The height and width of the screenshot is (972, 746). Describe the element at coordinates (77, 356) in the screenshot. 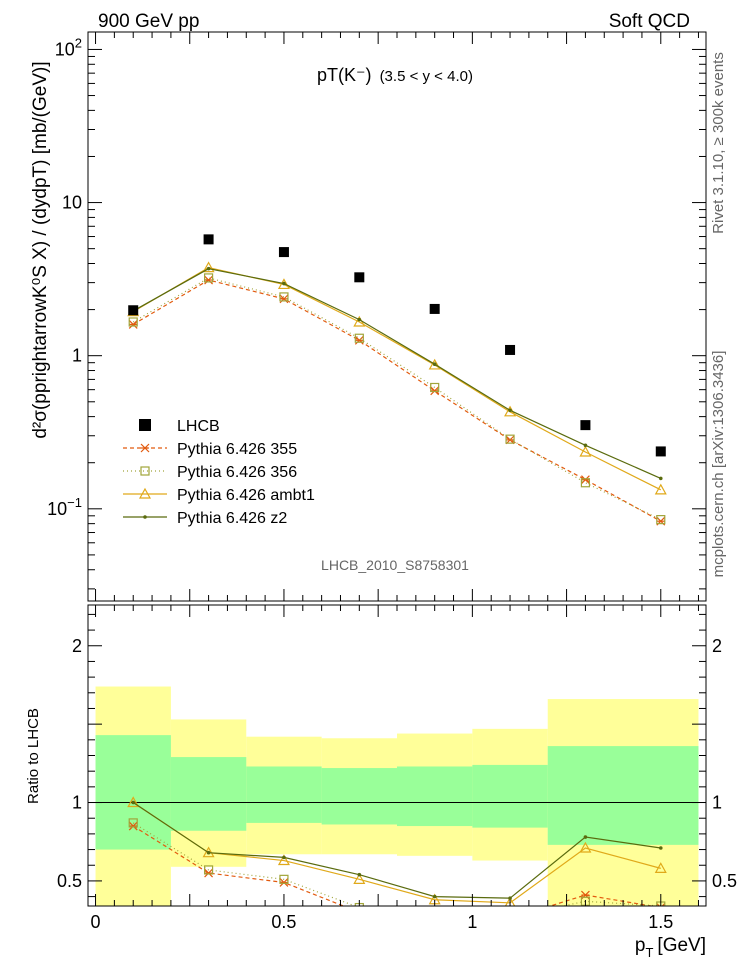

I see `main-y-tick-label: 1` at that location.